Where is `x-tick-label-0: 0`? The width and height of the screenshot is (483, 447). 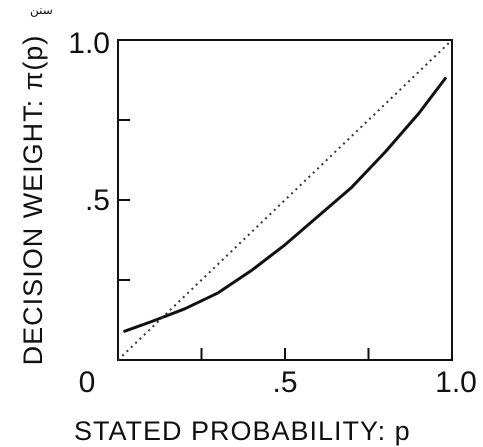
x-tick-label-0: 0 is located at coordinates (87, 382).